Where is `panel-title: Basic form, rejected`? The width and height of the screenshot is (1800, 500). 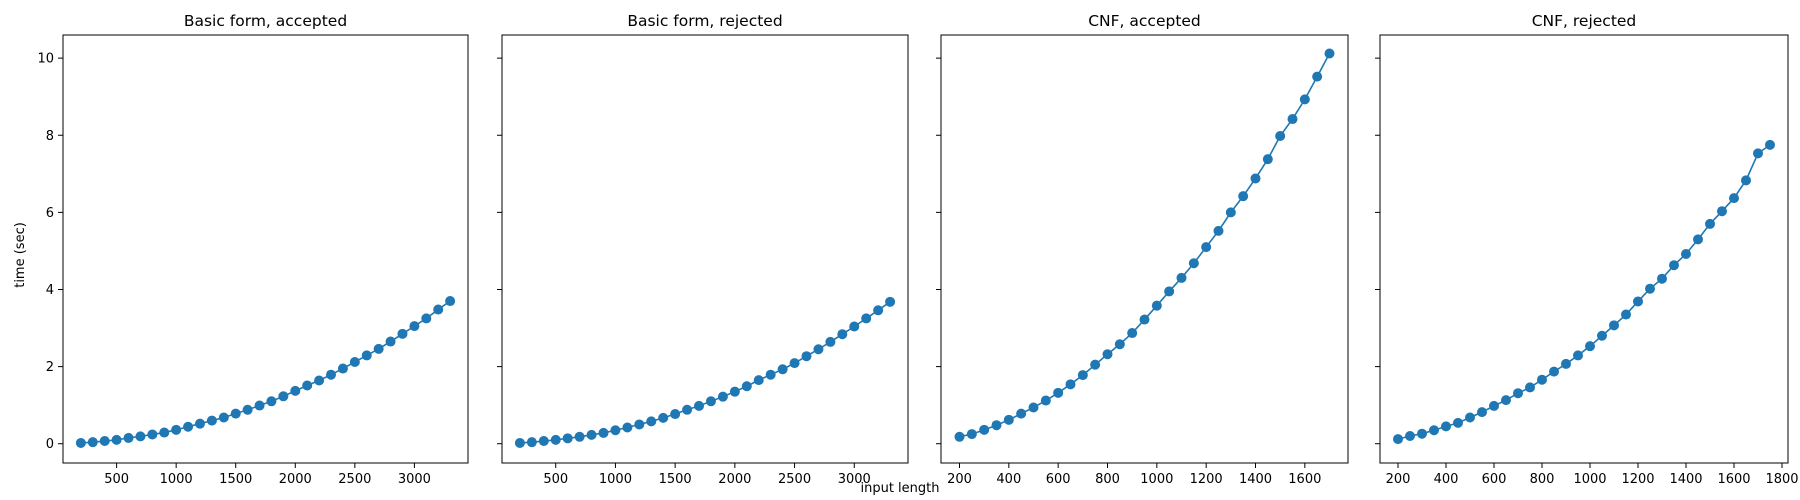 panel-title: Basic form, rejected is located at coordinates (704, 21).